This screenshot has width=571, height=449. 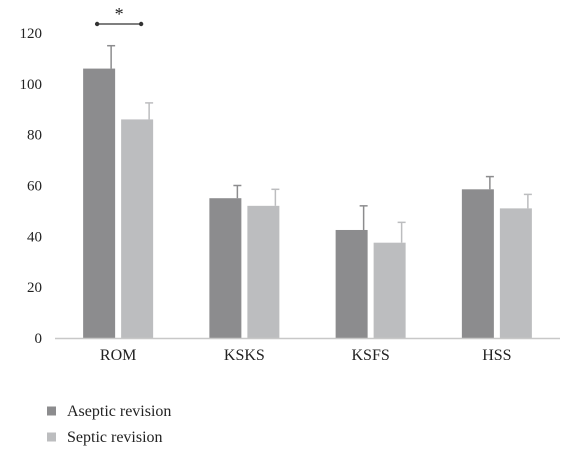 What do you see at coordinates (225, 268) in the screenshot?
I see `bar-ksks-aseptic` at bounding box center [225, 268].